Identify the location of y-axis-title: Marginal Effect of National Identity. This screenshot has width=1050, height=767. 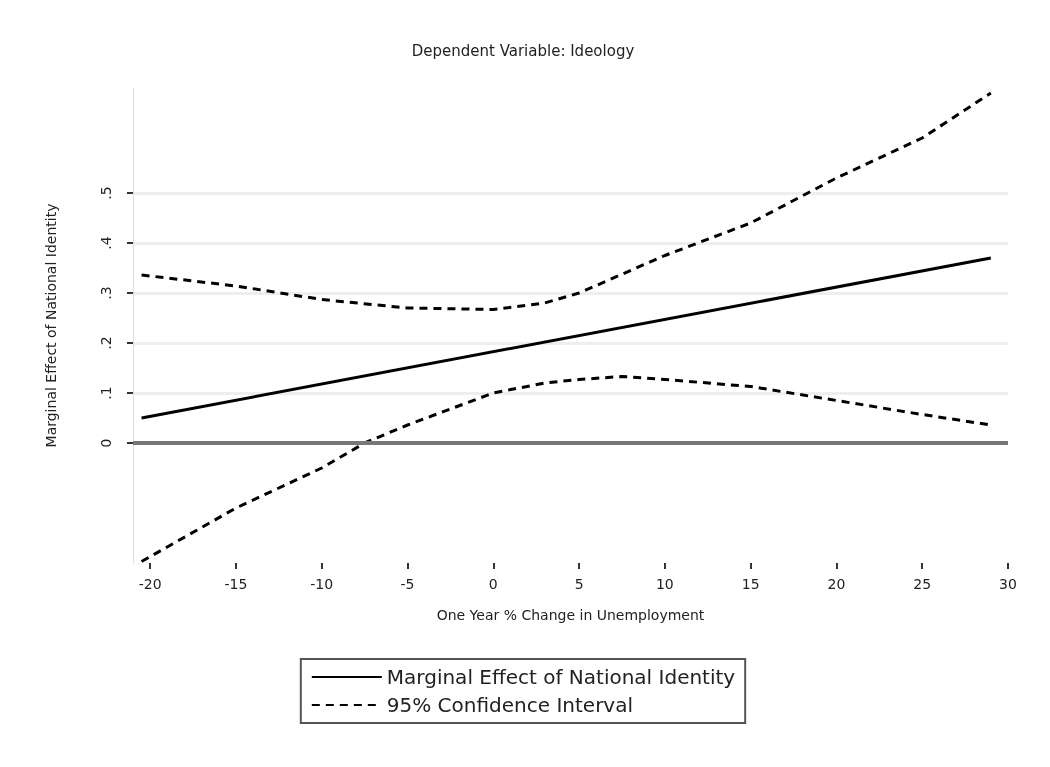
(51, 325).